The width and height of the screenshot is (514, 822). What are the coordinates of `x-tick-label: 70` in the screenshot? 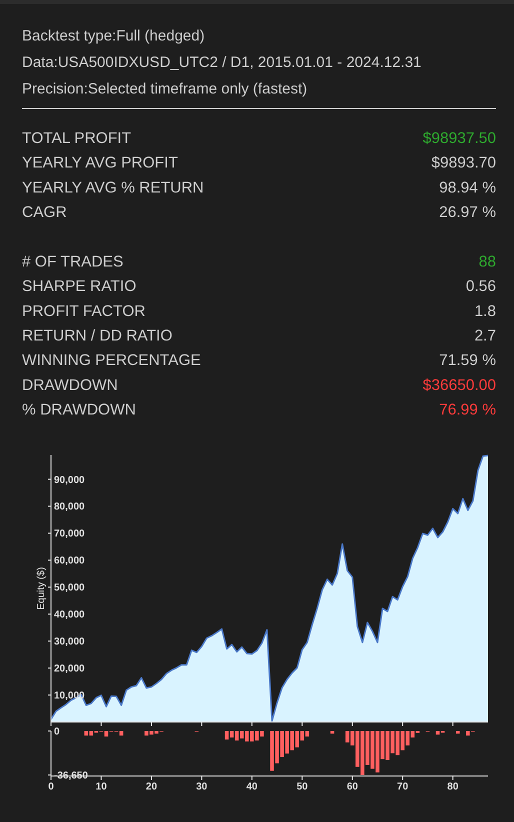 It's located at (403, 787).